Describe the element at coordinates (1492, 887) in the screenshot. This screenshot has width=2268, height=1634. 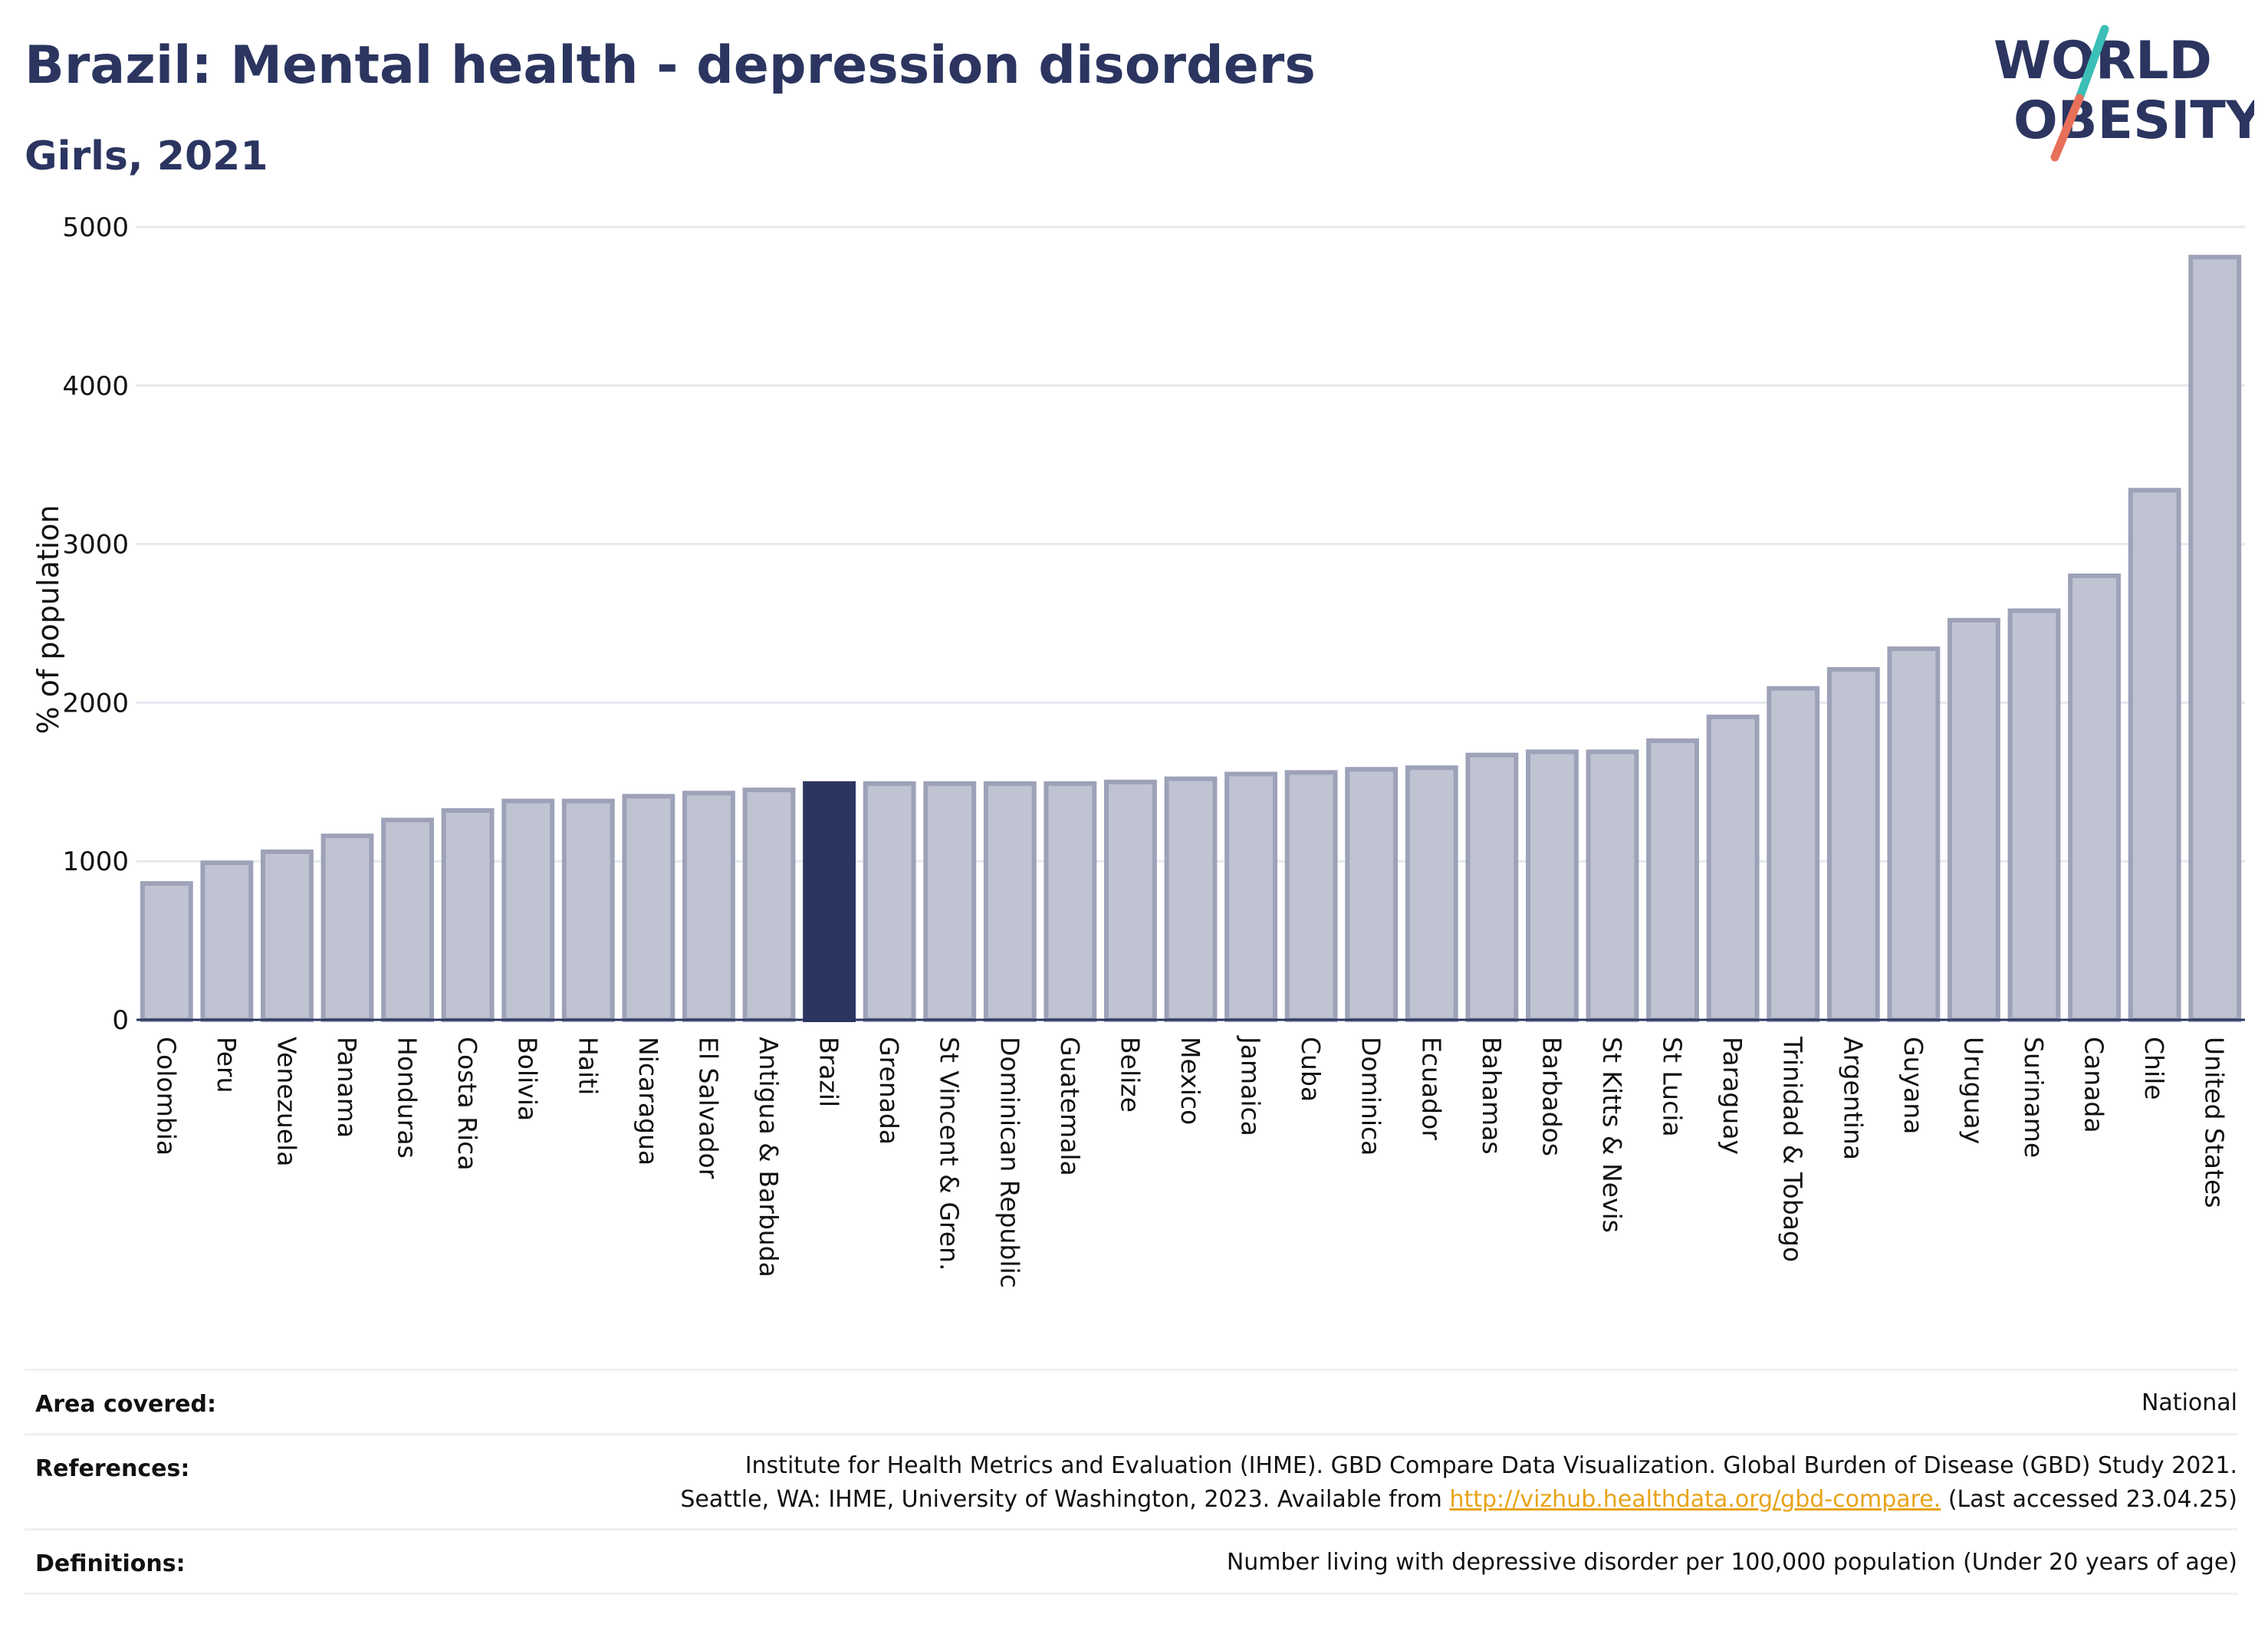
I see `bar-bahamas` at that location.